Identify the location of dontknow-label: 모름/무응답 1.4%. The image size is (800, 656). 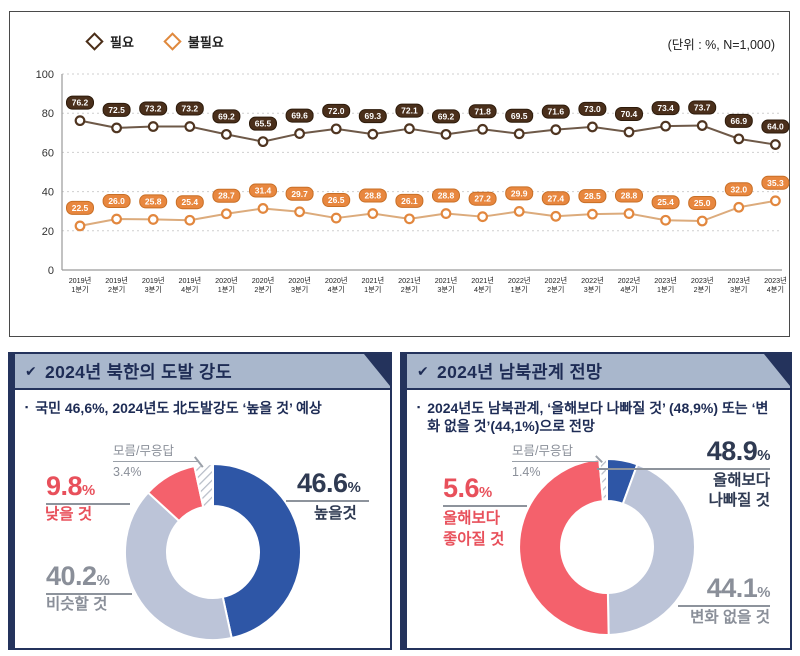
(555, 459).